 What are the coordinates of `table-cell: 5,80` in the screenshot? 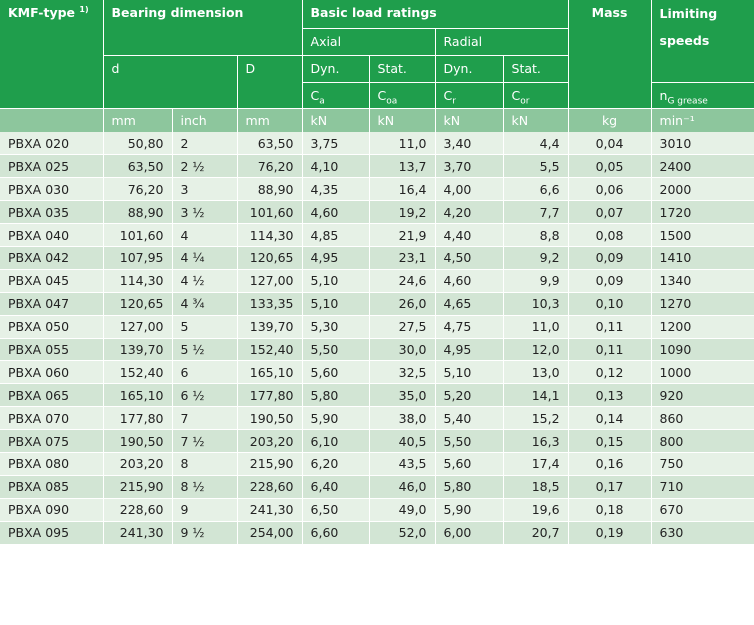 It's located at (469, 487).